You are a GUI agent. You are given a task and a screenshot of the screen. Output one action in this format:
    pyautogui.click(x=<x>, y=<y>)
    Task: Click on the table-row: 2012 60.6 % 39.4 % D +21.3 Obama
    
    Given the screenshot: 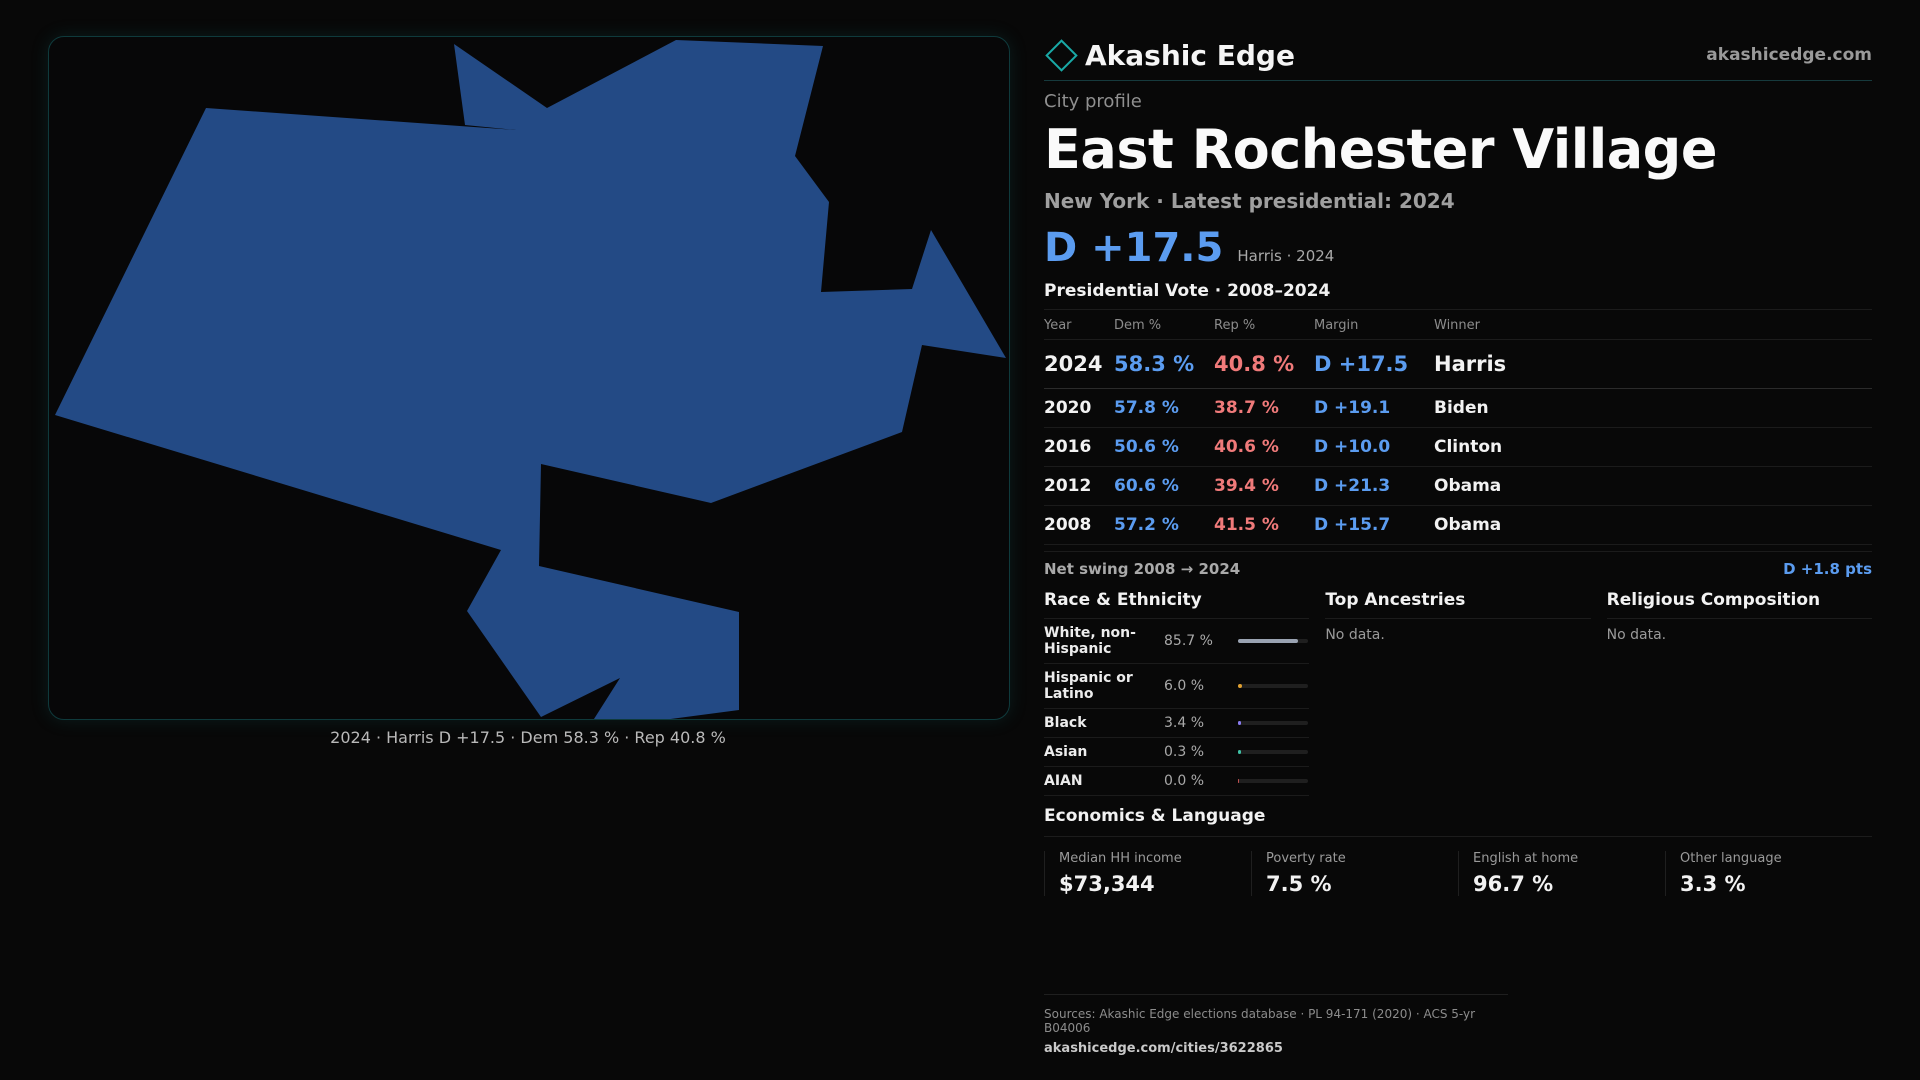 What is the action you would take?
    pyautogui.click(x=1458, y=486)
    